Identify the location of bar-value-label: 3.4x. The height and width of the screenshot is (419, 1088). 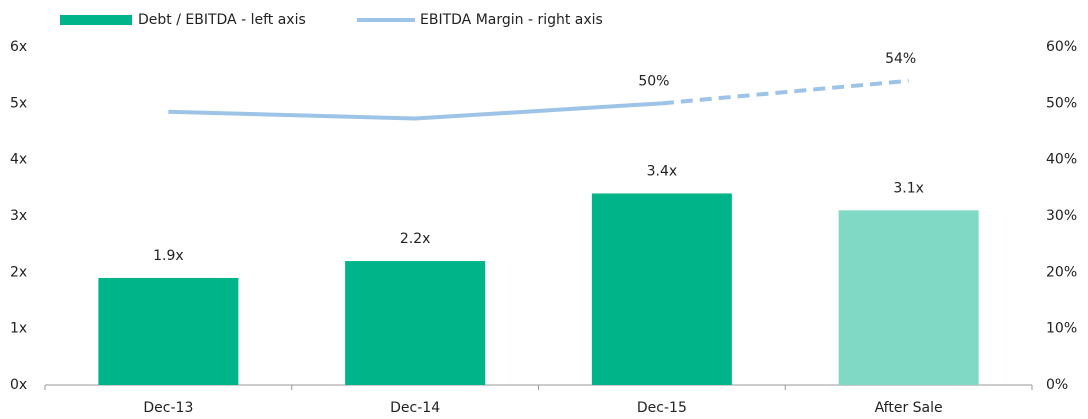
(662, 171).